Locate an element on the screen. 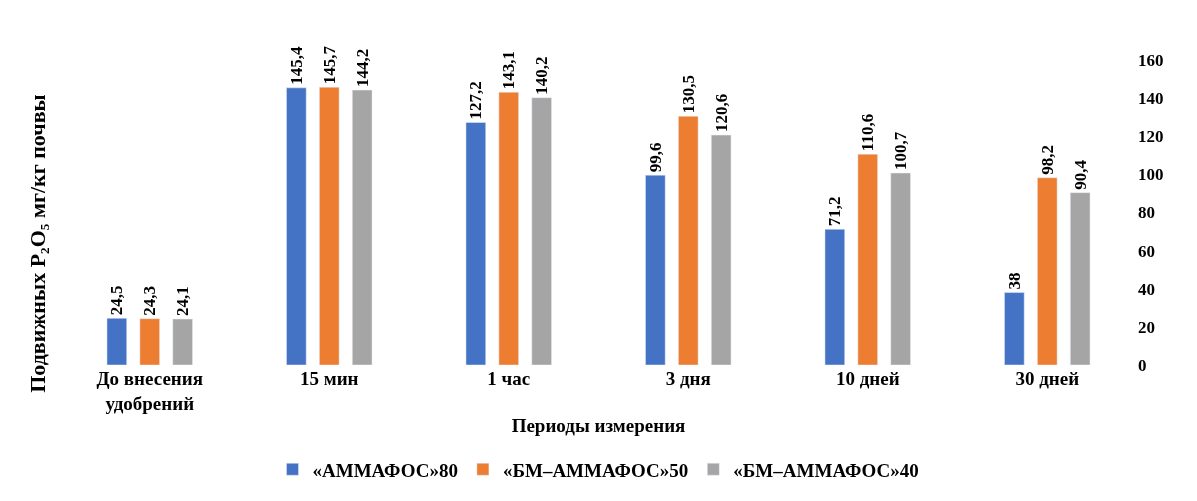  y-tick-label: 120 is located at coordinates (1151, 137).